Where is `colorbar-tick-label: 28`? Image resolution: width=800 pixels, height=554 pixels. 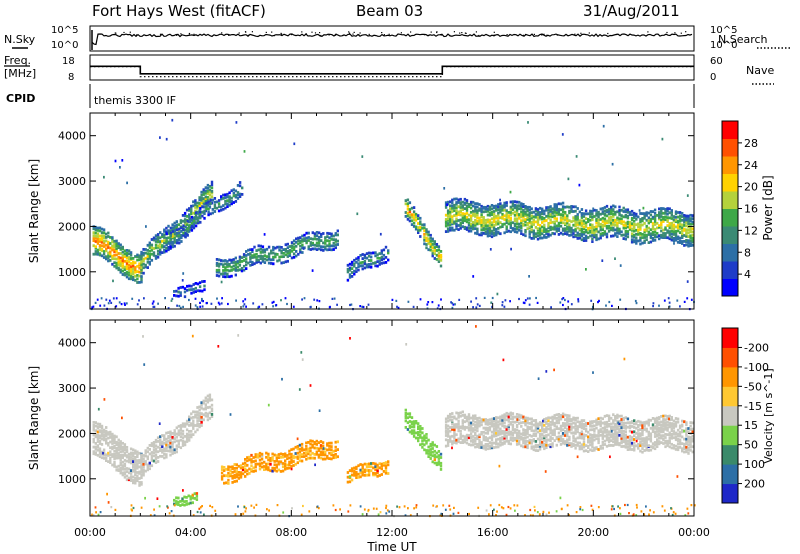 colorbar-tick-label: 28 is located at coordinates (751, 143).